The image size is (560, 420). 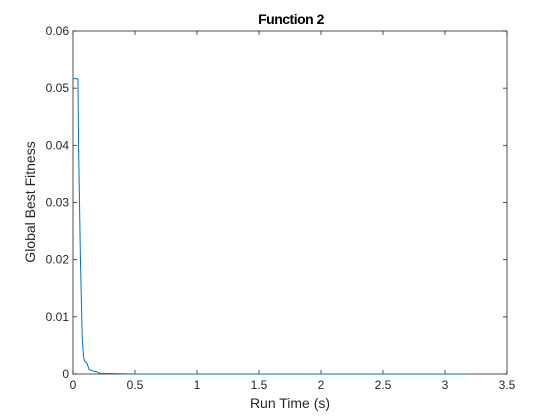 What do you see at coordinates (58, 145) in the screenshot?
I see `y-tick-label: 0.04` at bounding box center [58, 145].